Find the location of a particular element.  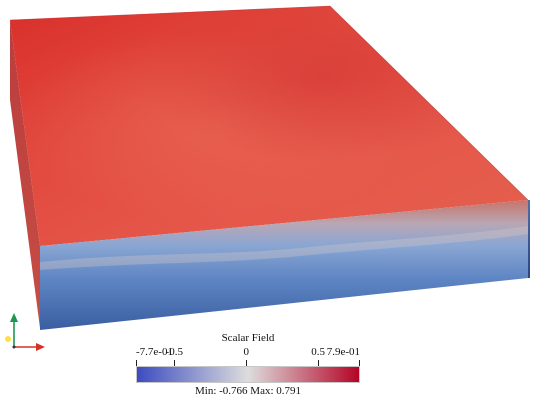

colorbar-tick-label: -0.5 is located at coordinates (174, 352).